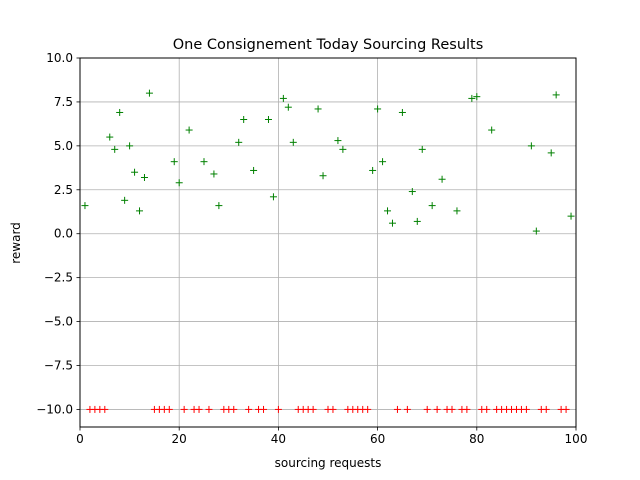 The height and width of the screenshot is (480, 640). I want to click on x-axis-ticks: 0 20 40 60 80 100, so click(331, 436).